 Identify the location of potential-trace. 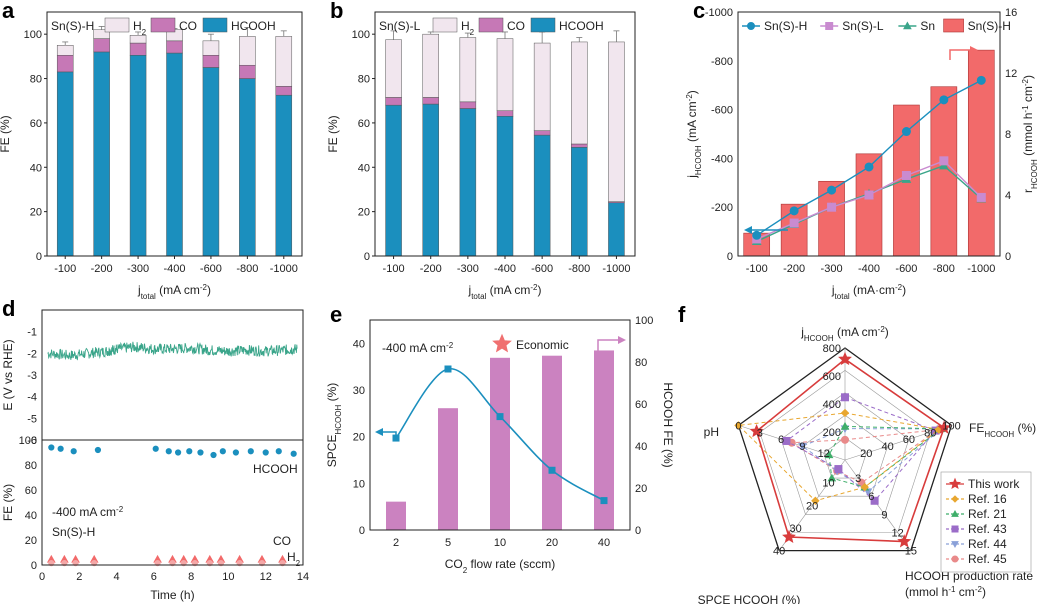
(172, 351).